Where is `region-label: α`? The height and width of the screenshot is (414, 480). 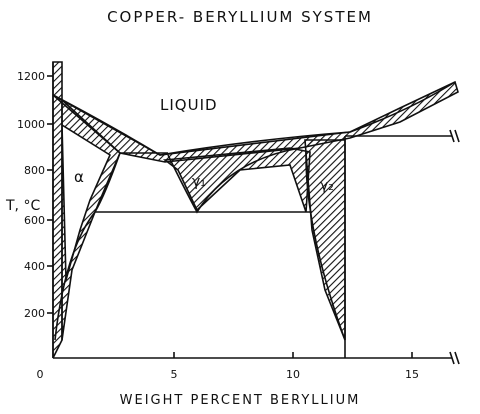
region-label: α is located at coordinates (79, 177).